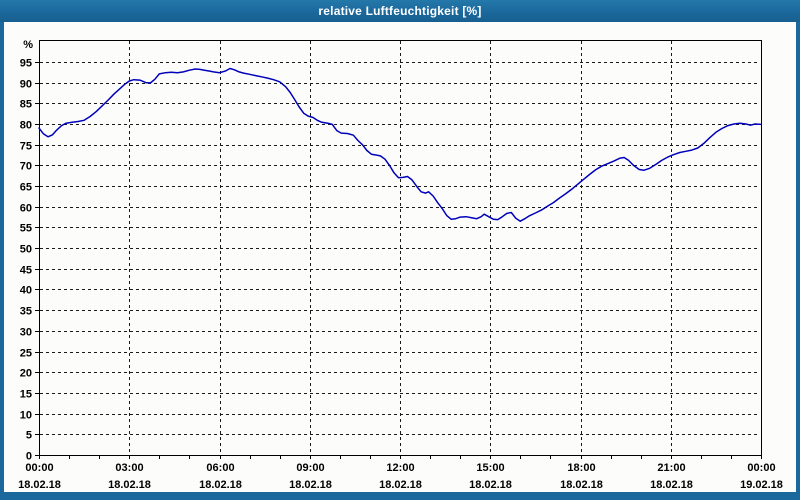 This screenshot has width=800, height=500. I want to click on y-tick-label: 65, so click(26, 188).